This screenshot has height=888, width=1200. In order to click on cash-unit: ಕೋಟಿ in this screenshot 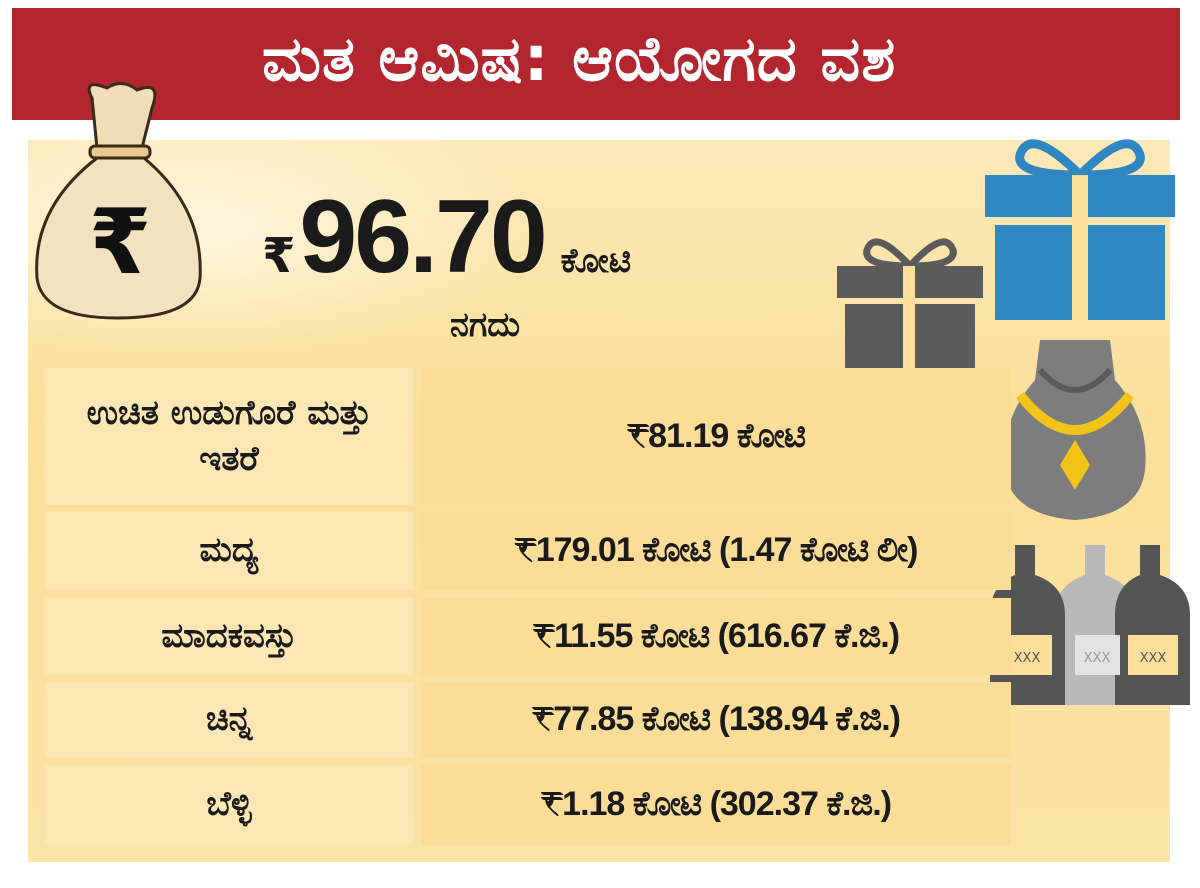, I will do `click(596, 261)`.